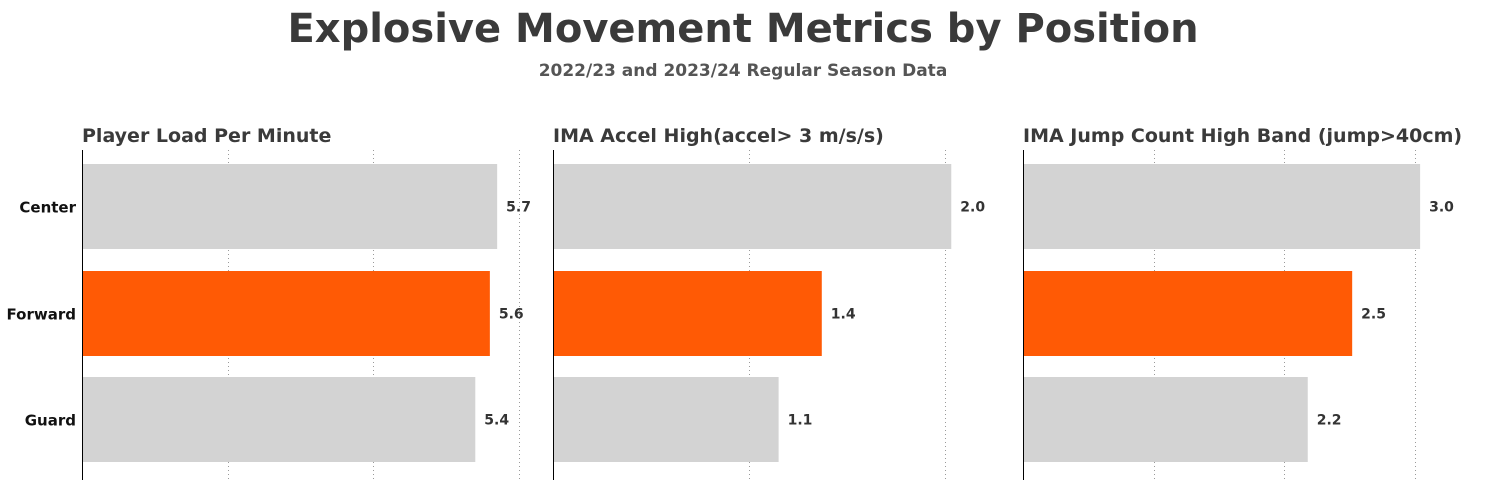  What do you see at coordinates (843, 315) in the screenshot?
I see `value-label-forward: 1.4` at bounding box center [843, 315].